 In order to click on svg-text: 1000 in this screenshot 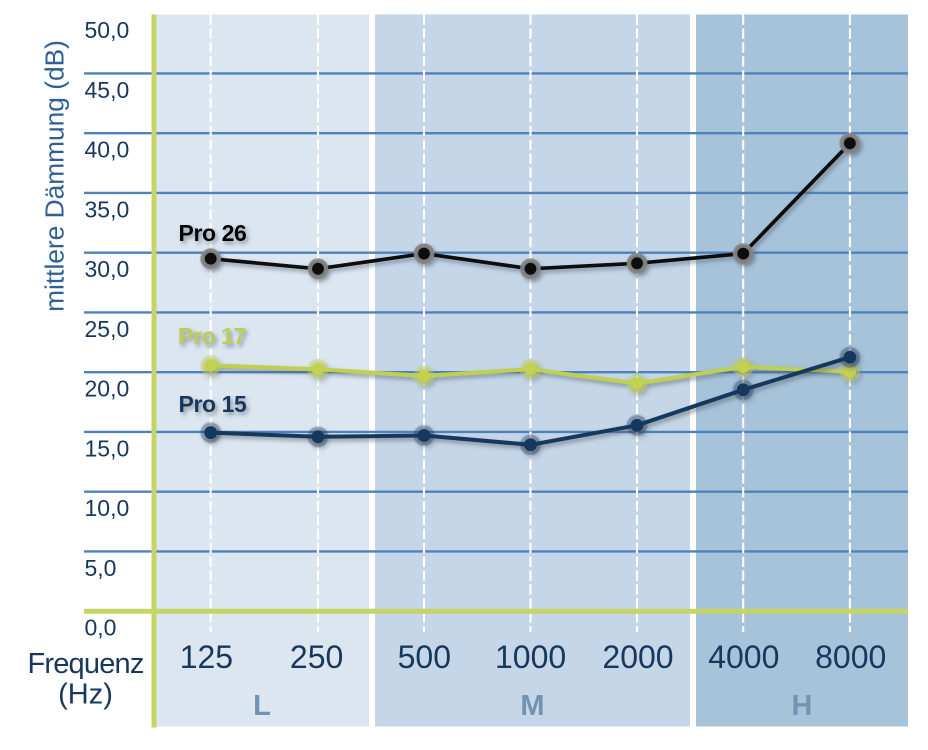, I will do `click(530, 657)`.